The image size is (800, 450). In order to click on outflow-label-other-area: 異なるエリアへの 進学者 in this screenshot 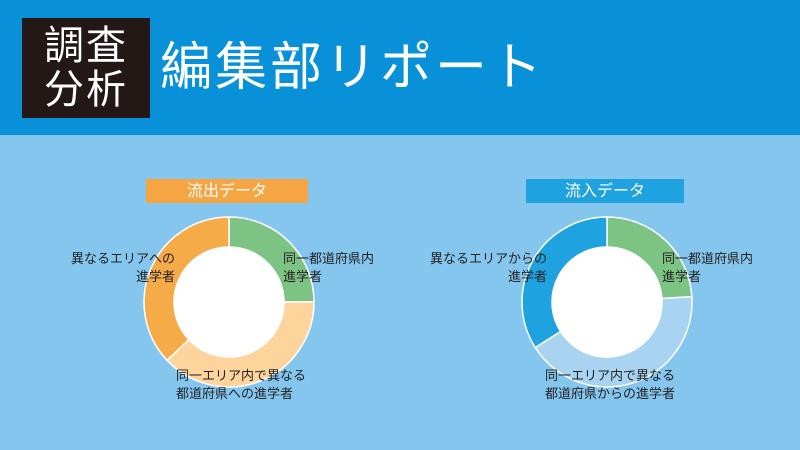, I will do `click(115, 269)`.